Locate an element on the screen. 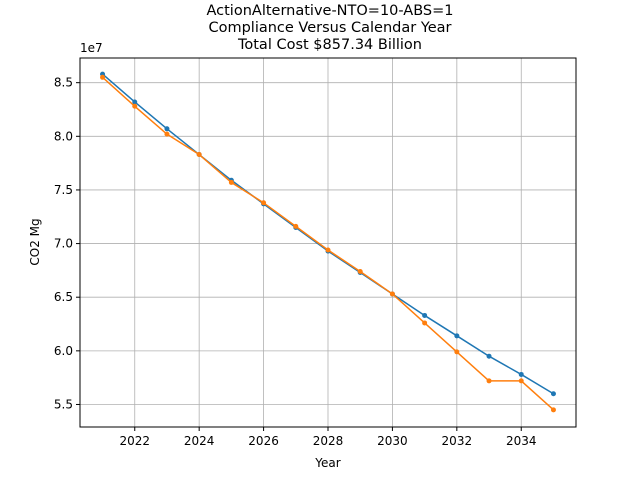 The width and height of the screenshot is (640, 480). y-tick-label: 6.0 is located at coordinates (63, 351).